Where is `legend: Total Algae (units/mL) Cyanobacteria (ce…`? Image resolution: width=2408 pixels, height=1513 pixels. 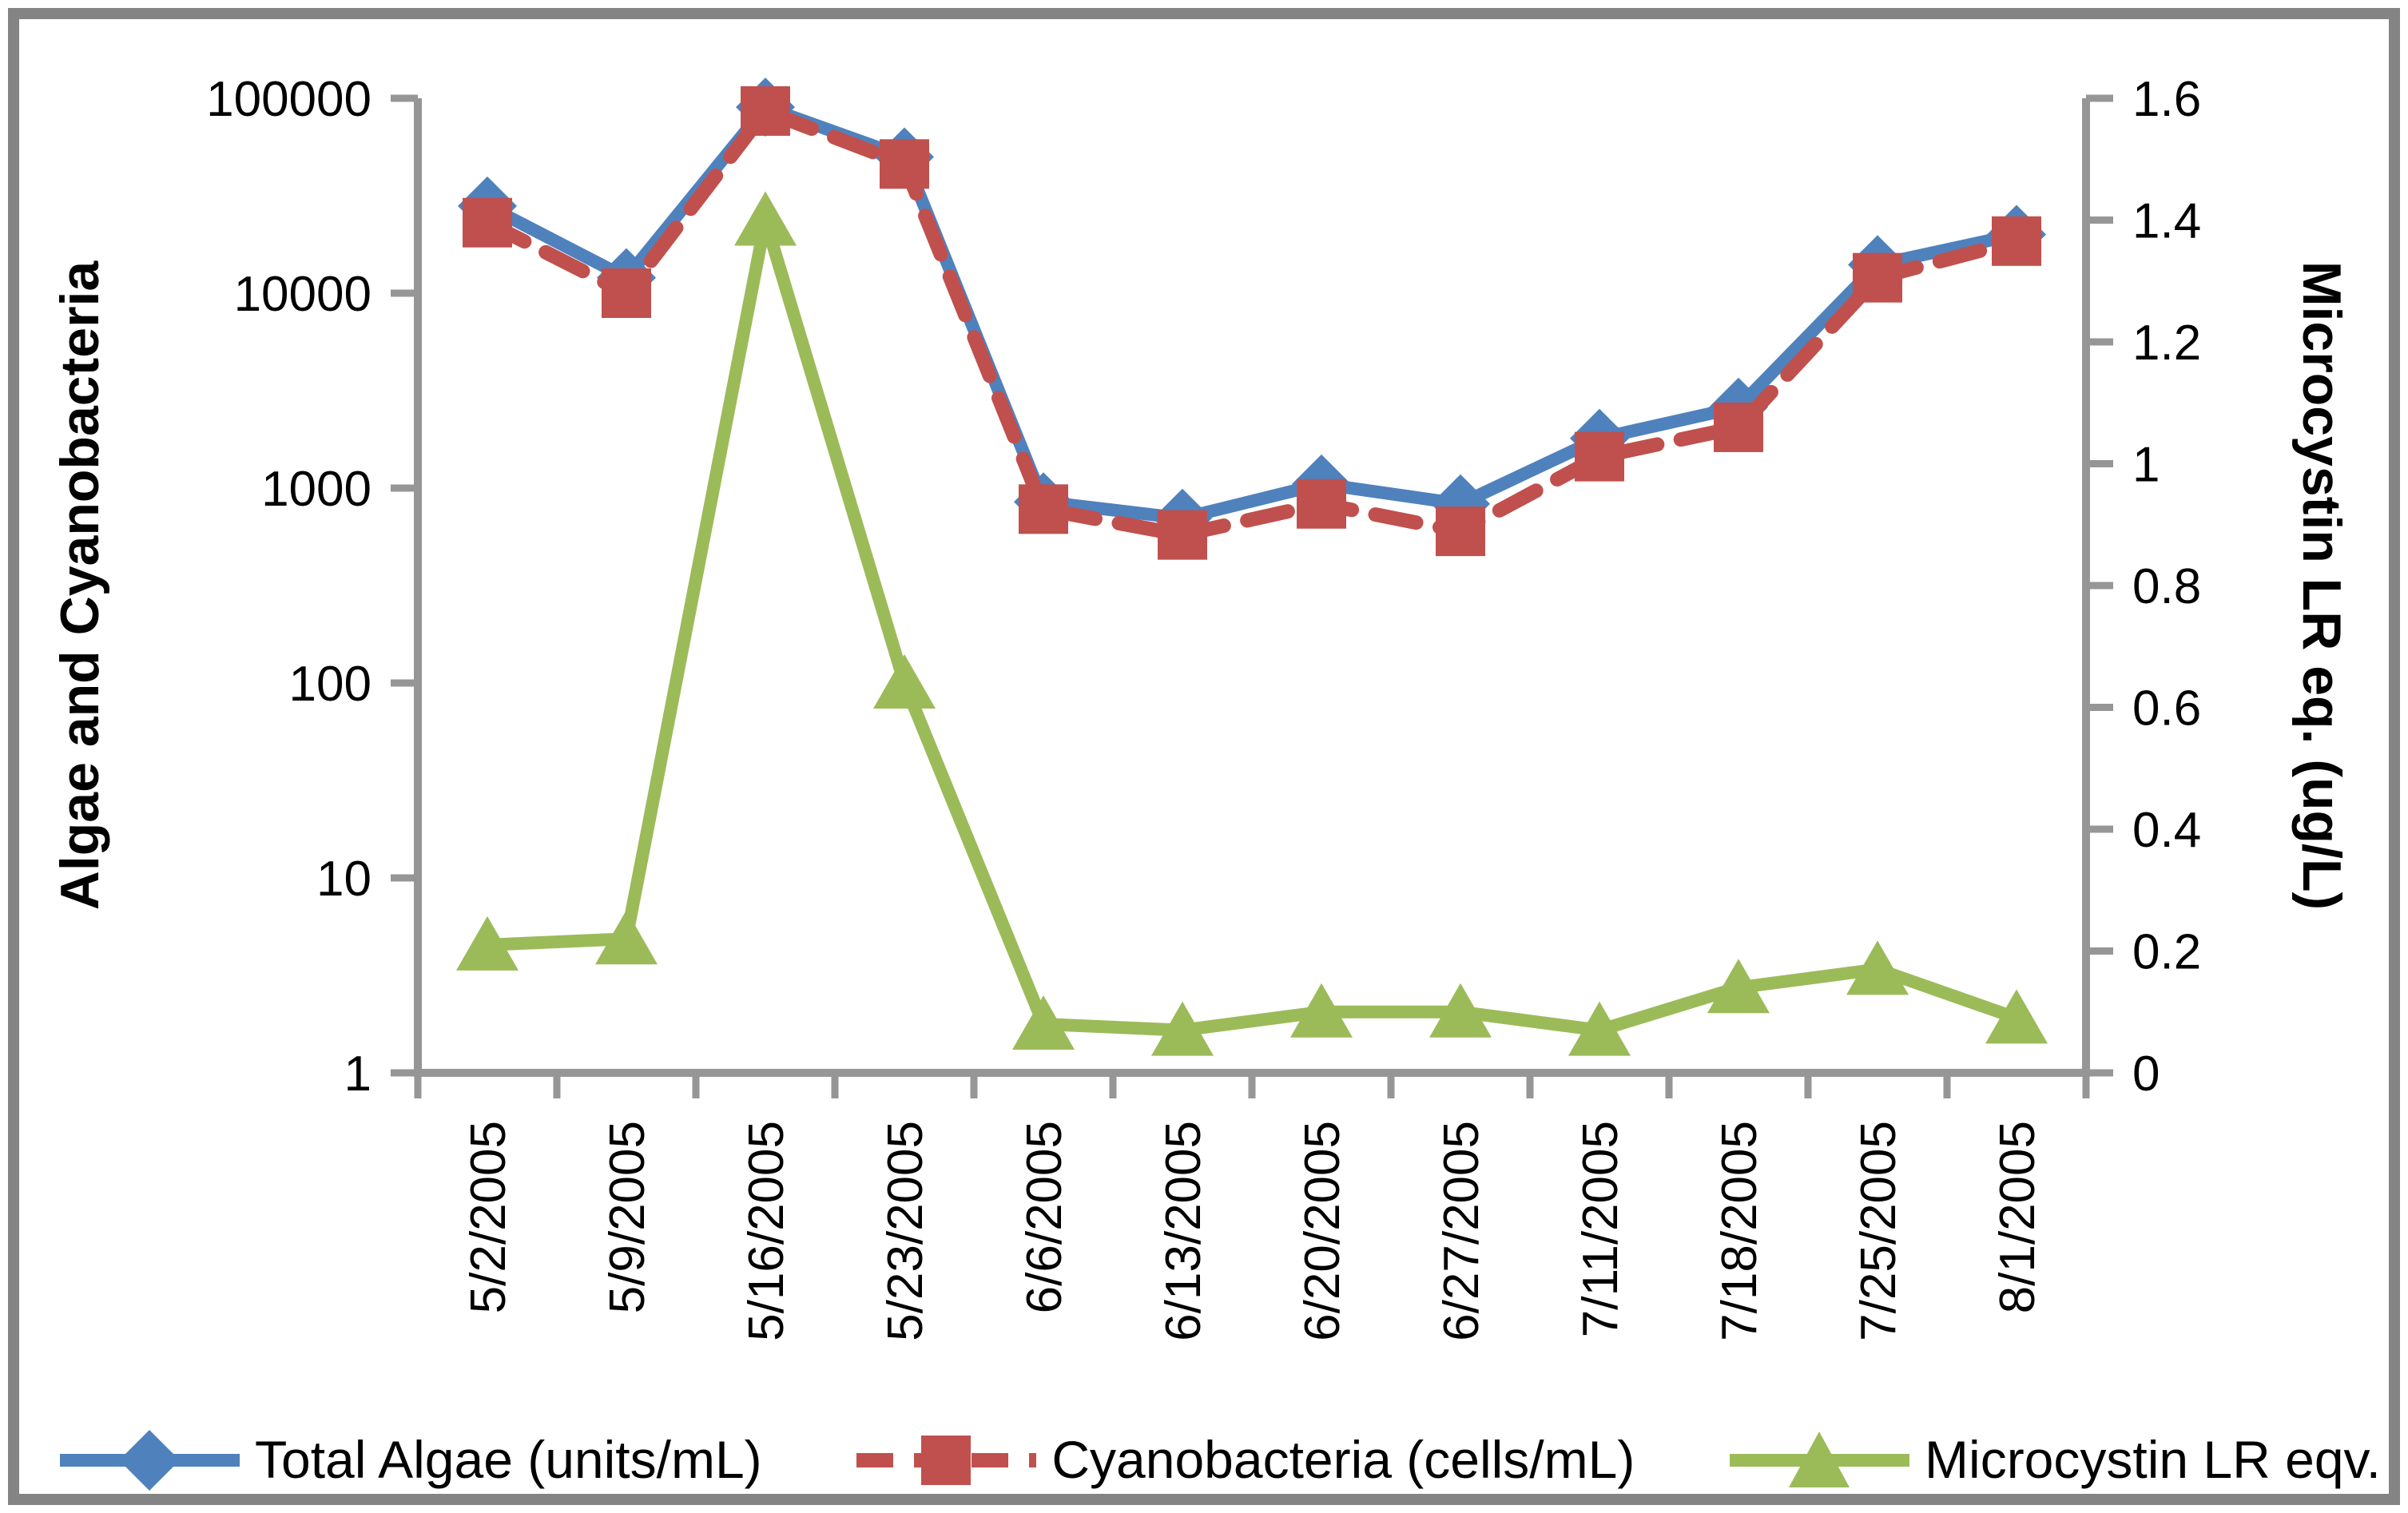
legend: Total Algae (units/mL) Cyanobacteria (ce… is located at coordinates (1219, 1460).